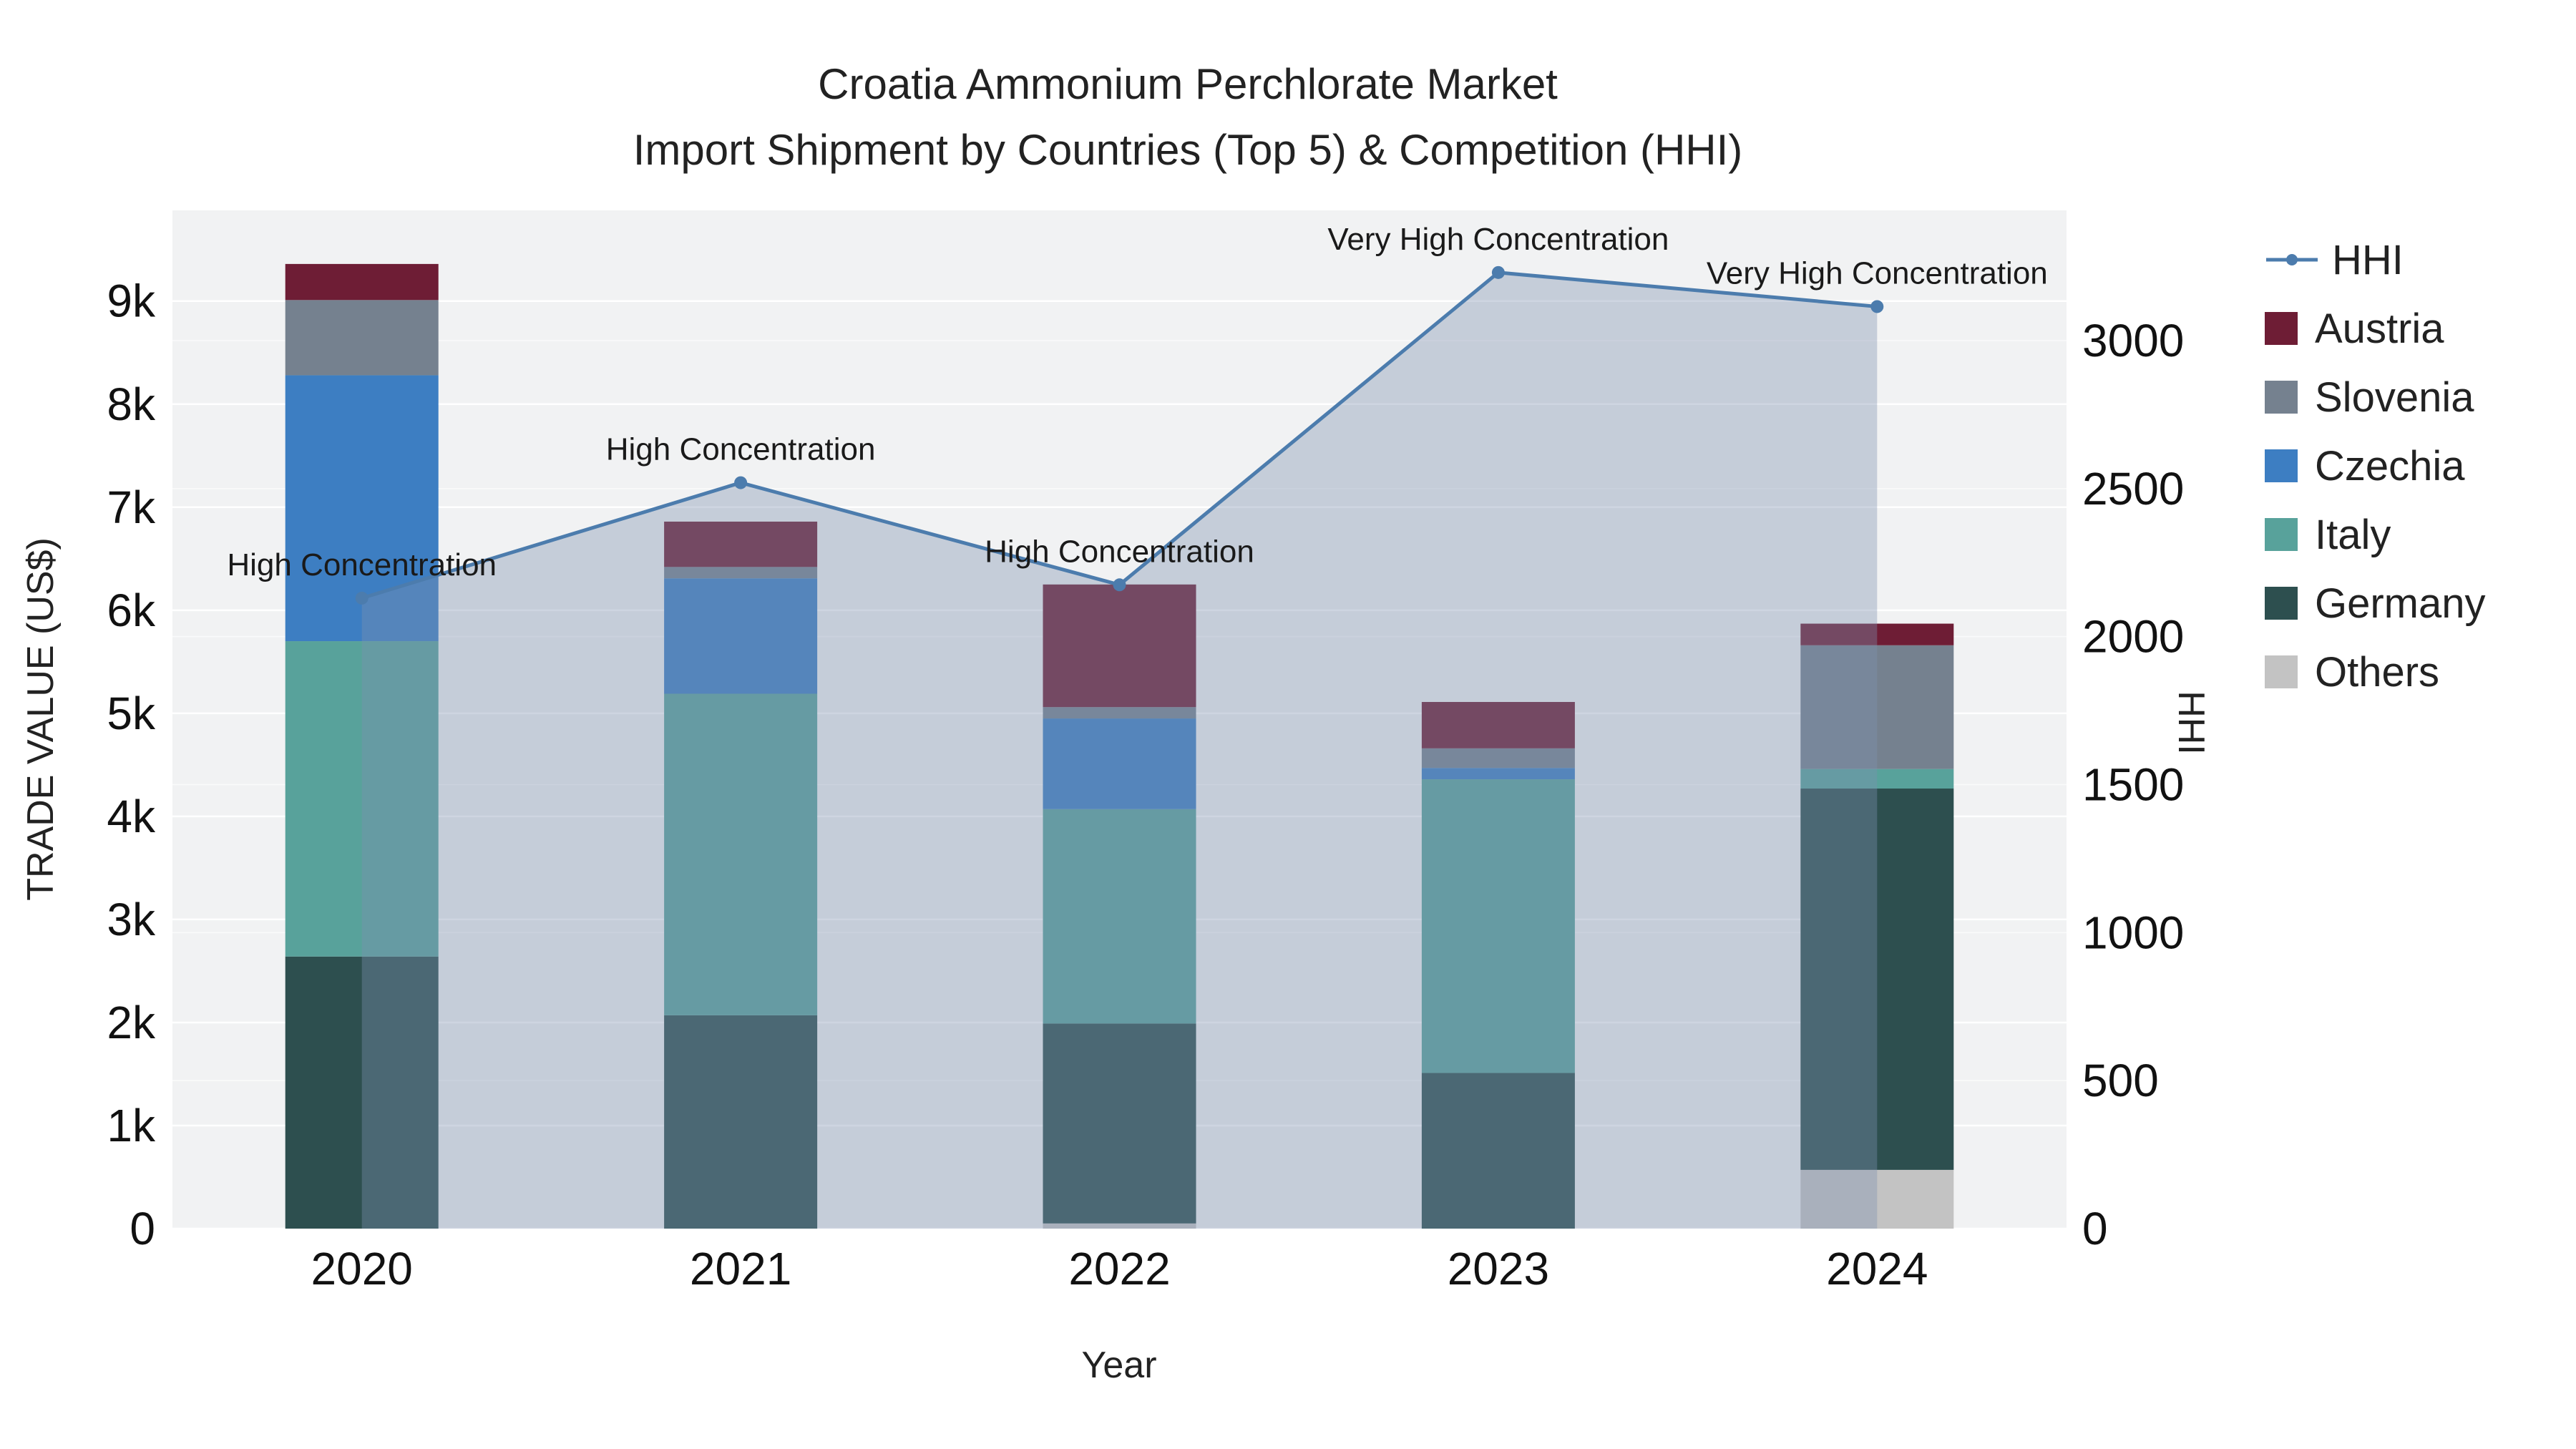  What do you see at coordinates (1498, 272) in the screenshot?
I see `hhi-marker-2023` at bounding box center [1498, 272].